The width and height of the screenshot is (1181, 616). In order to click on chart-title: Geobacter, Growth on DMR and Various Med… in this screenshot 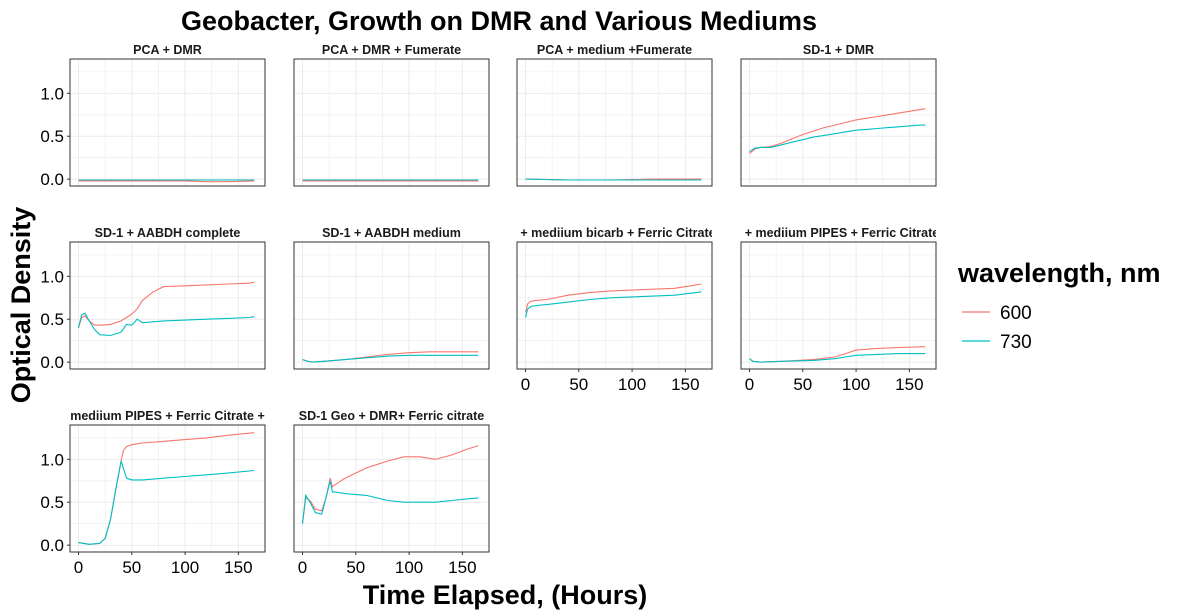, I will do `click(499, 21)`.